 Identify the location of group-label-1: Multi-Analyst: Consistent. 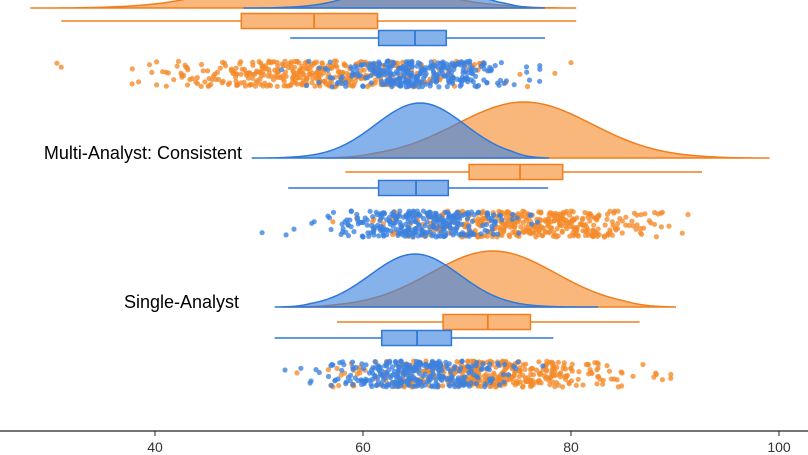
(143, 153).